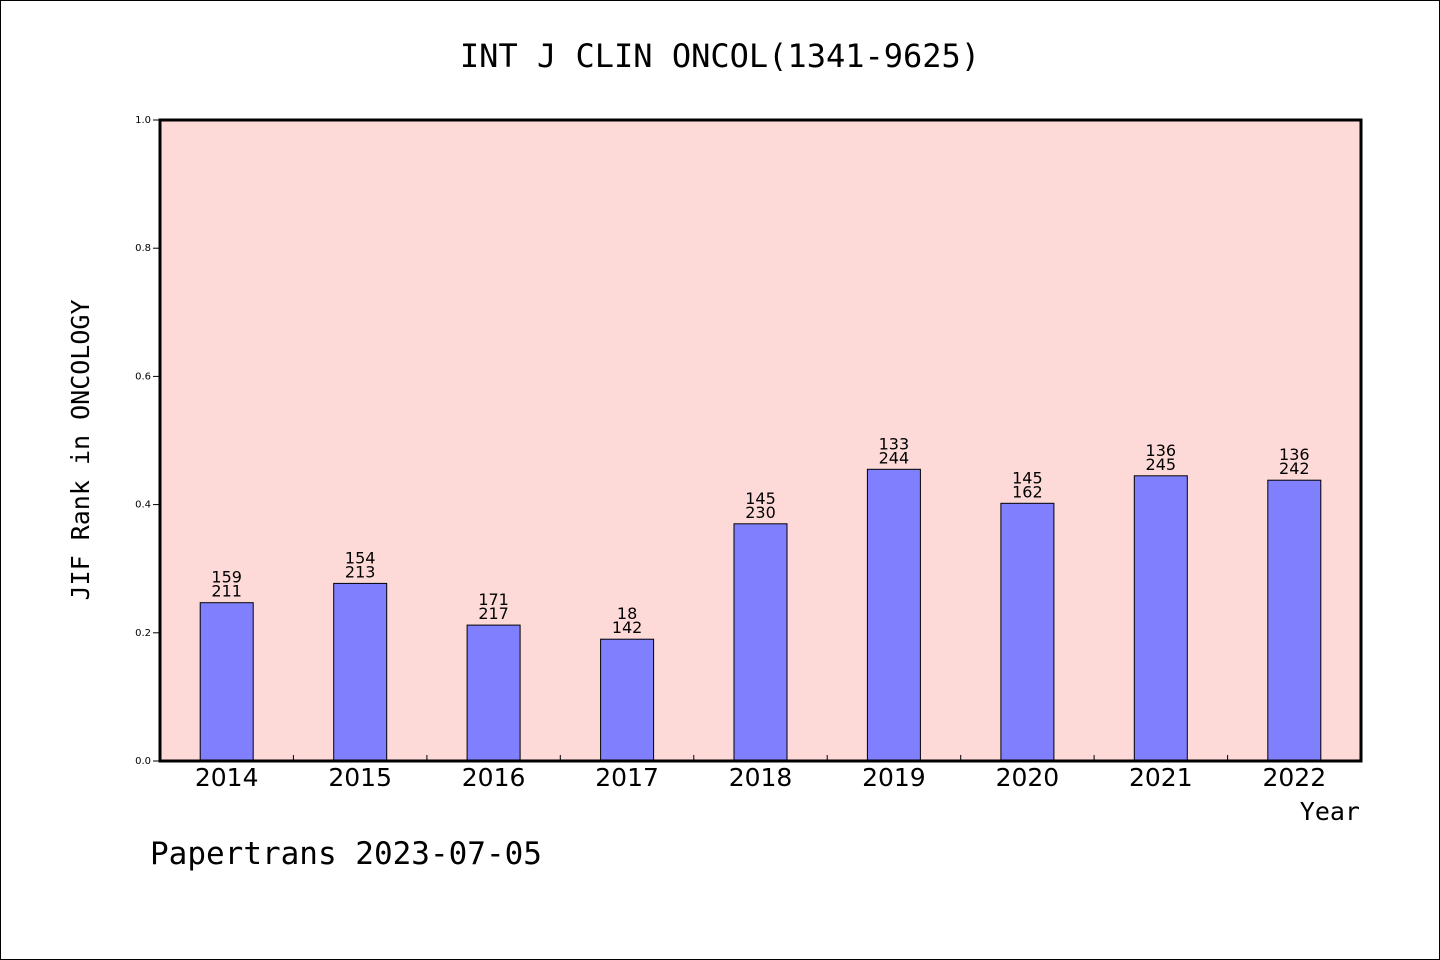  I want to click on bar-2014, so click(226, 682).